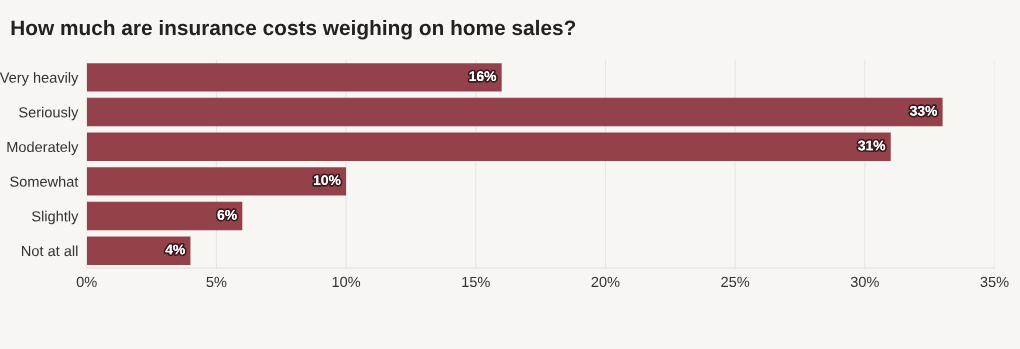 The image size is (1020, 349). What do you see at coordinates (327, 180) in the screenshot?
I see `data-label: 10%` at bounding box center [327, 180].